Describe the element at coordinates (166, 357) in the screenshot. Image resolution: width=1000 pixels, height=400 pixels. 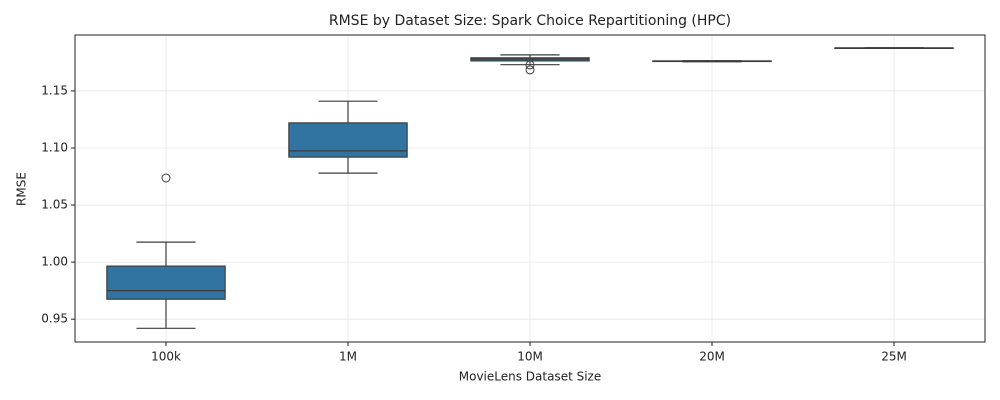
I see `x-tick-label: 100k` at that location.